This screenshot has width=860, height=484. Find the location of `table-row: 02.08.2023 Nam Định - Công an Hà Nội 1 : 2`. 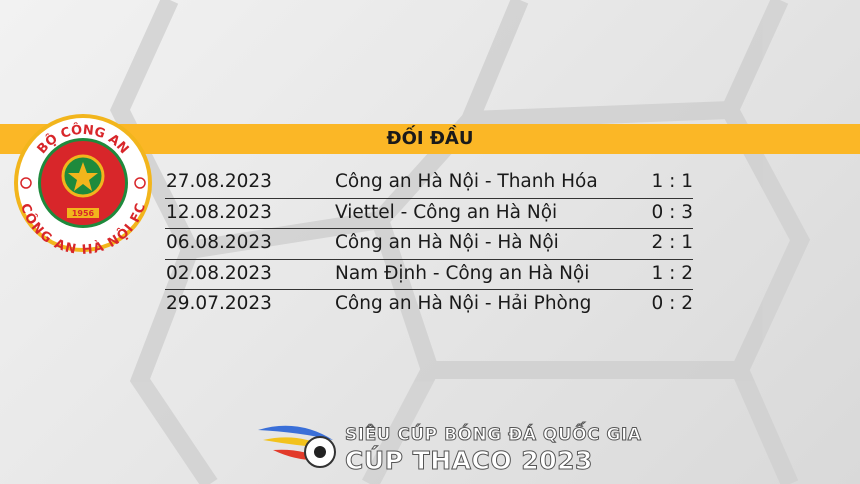

table-row: 02.08.2023 Nam Định - Công an Hà Nội 1 : 2 is located at coordinates (429, 275).